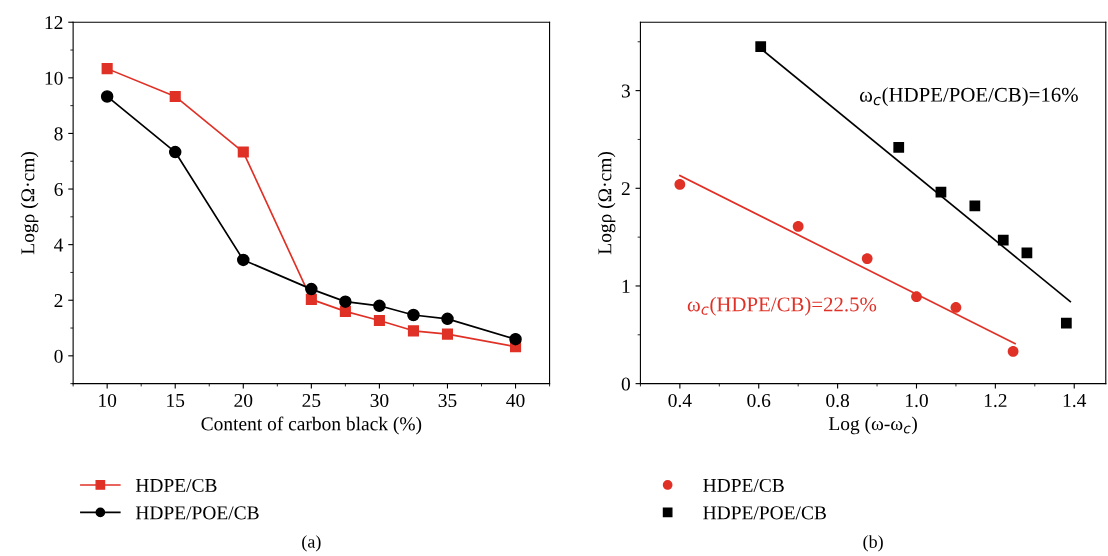 Image resolution: width=1108 pixels, height=556 pixels. I want to click on y-tick-label: 8, so click(58, 134).